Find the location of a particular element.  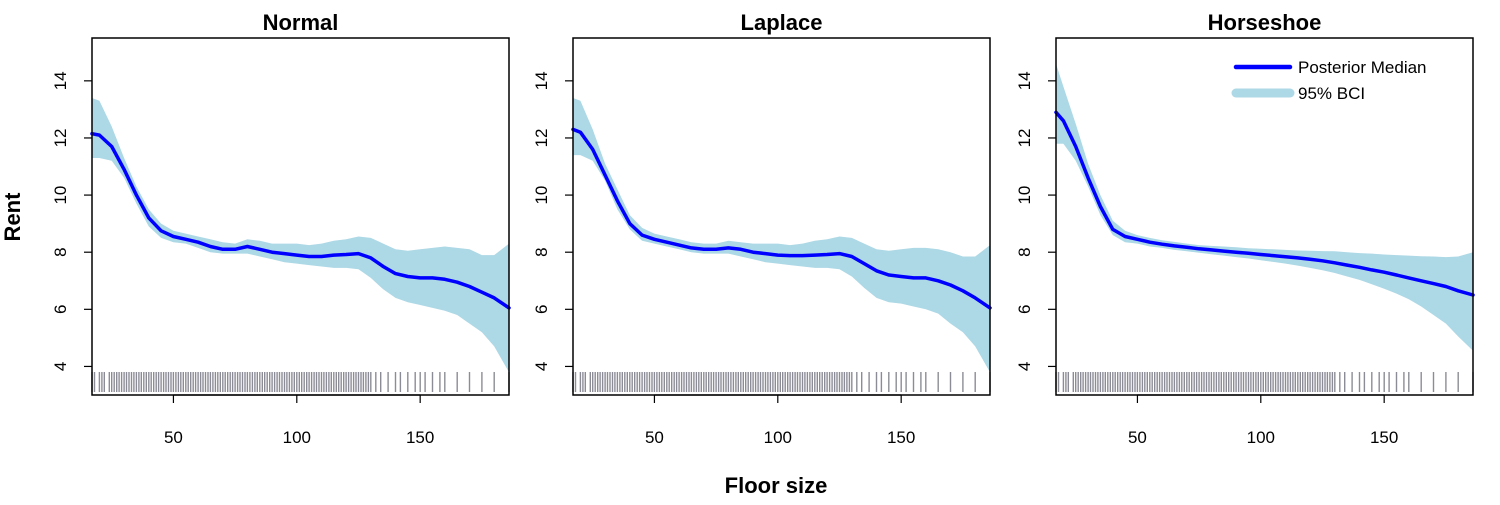

x-axis-title: Floor size is located at coordinates (776, 485).